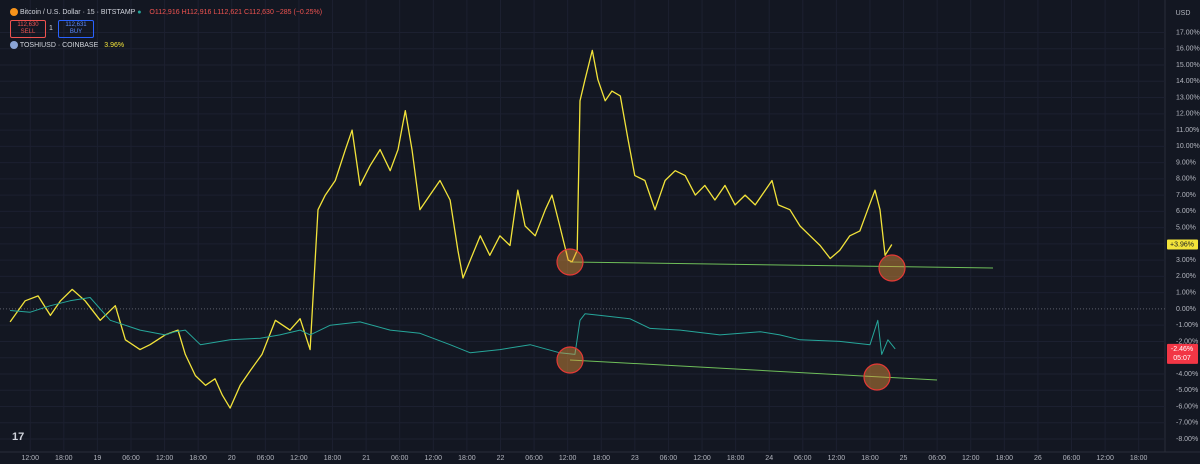 This screenshot has width=1200, height=464. What do you see at coordinates (196, 12) in the screenshot?
I see `ohlc: H112,916` at bounding box center [196, 12].